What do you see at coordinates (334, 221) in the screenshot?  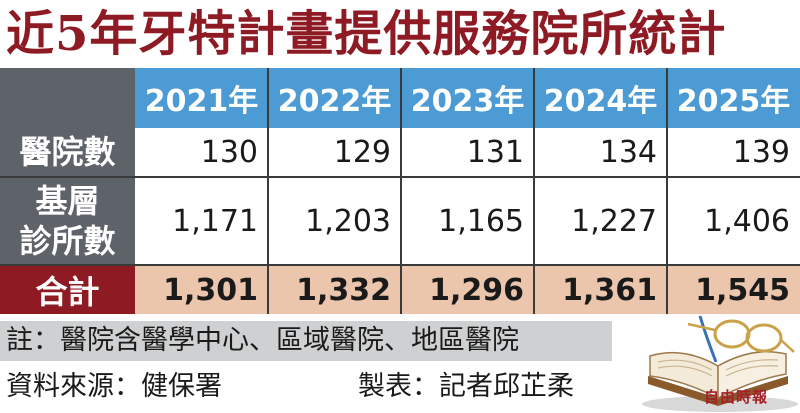 I see `cell-clinics-2022: 1,203` at bounding box center [334, 221].